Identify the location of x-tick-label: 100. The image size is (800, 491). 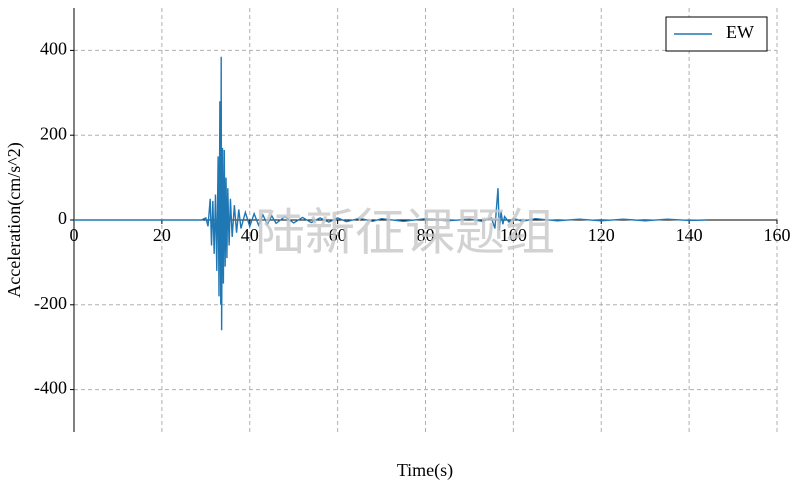
(513, 235).